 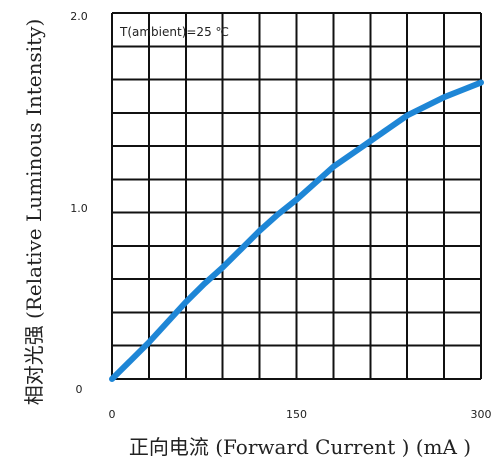 I want to click on annotation-temperature: T(ambient)=25 ℃, so click(x=174, y=32).